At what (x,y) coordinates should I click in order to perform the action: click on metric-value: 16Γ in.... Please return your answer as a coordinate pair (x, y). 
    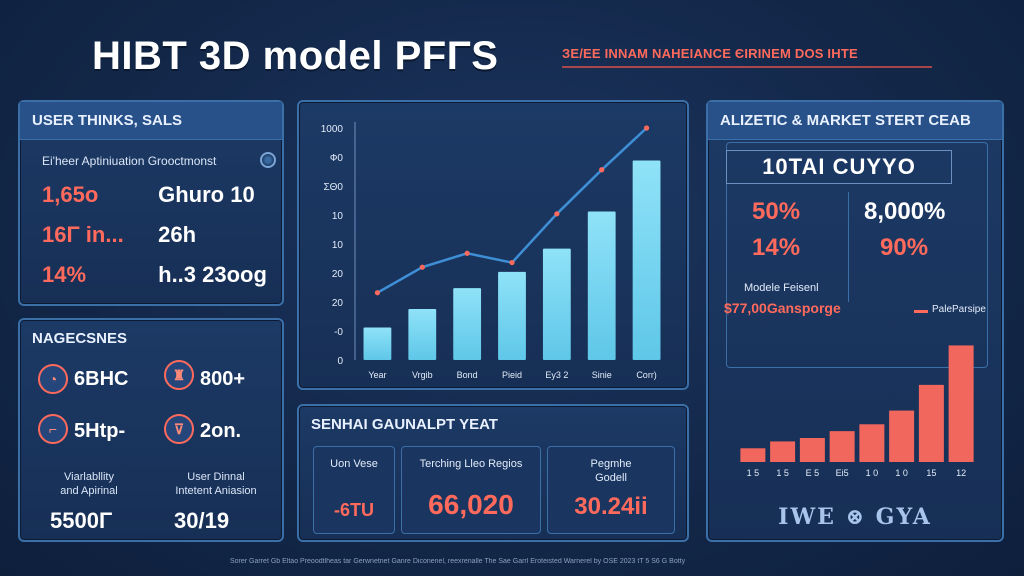
    Looking at the image, I should click on (83, 234).